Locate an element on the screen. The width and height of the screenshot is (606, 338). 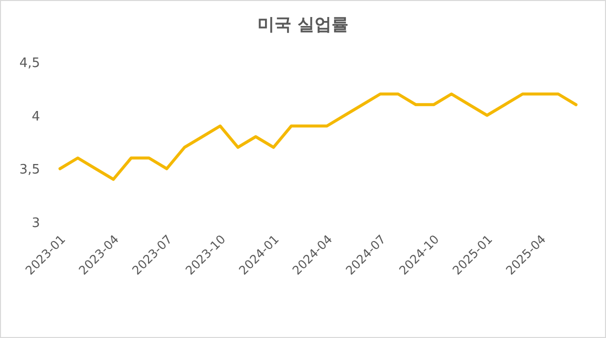
chart-title: 미국 실업률 is located at coordinates (303, 25).